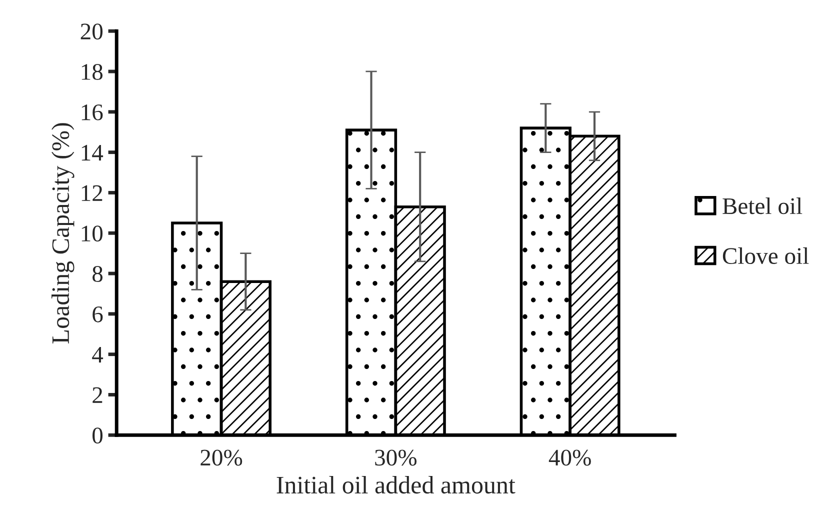 The width and height of the screenshot is (833, 518). I want to click on x-tick-label: 20%, so click(221, 458).